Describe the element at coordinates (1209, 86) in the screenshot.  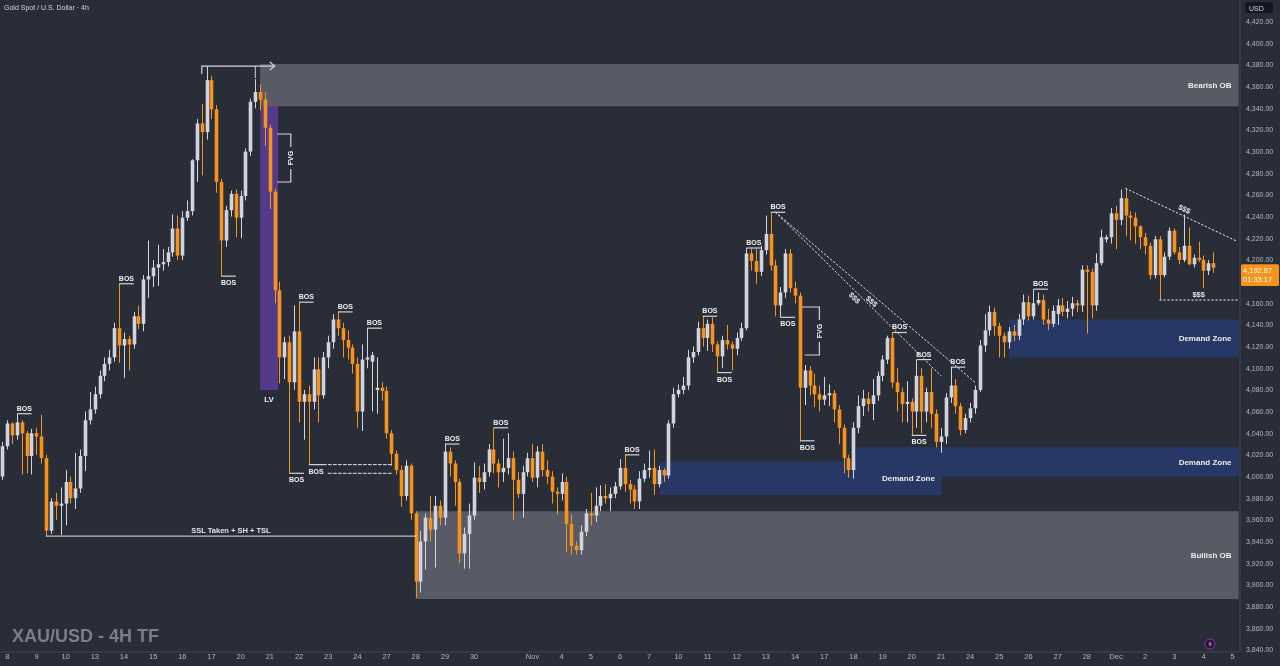
I see `band-label: Bearish OB` at that location.